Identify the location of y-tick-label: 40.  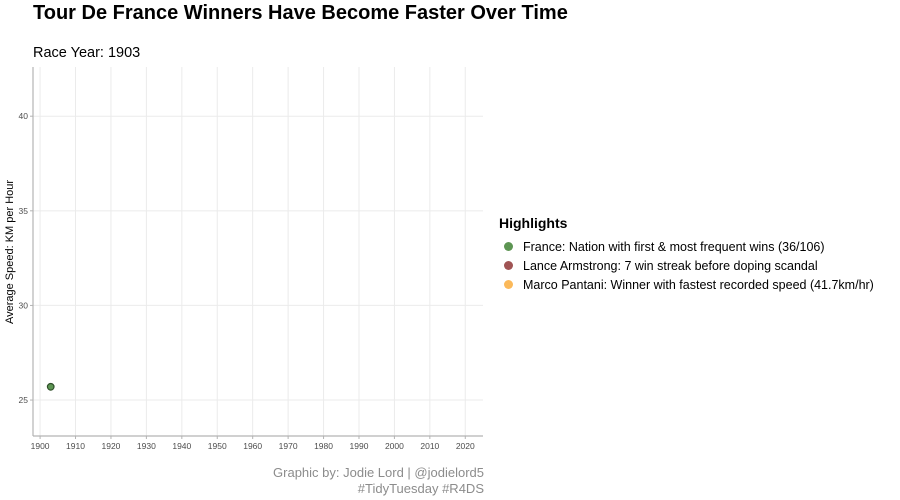
(24, 116).